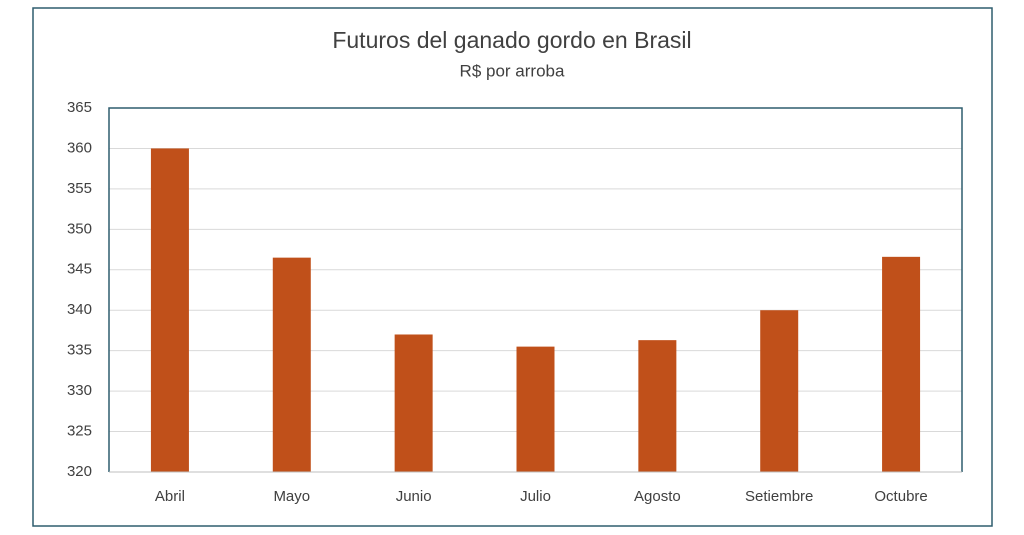  What do you see at coordinates (170, 496) in the screenshot?
I see `x-tick-label: Abril` at bounding box center [170, 496].